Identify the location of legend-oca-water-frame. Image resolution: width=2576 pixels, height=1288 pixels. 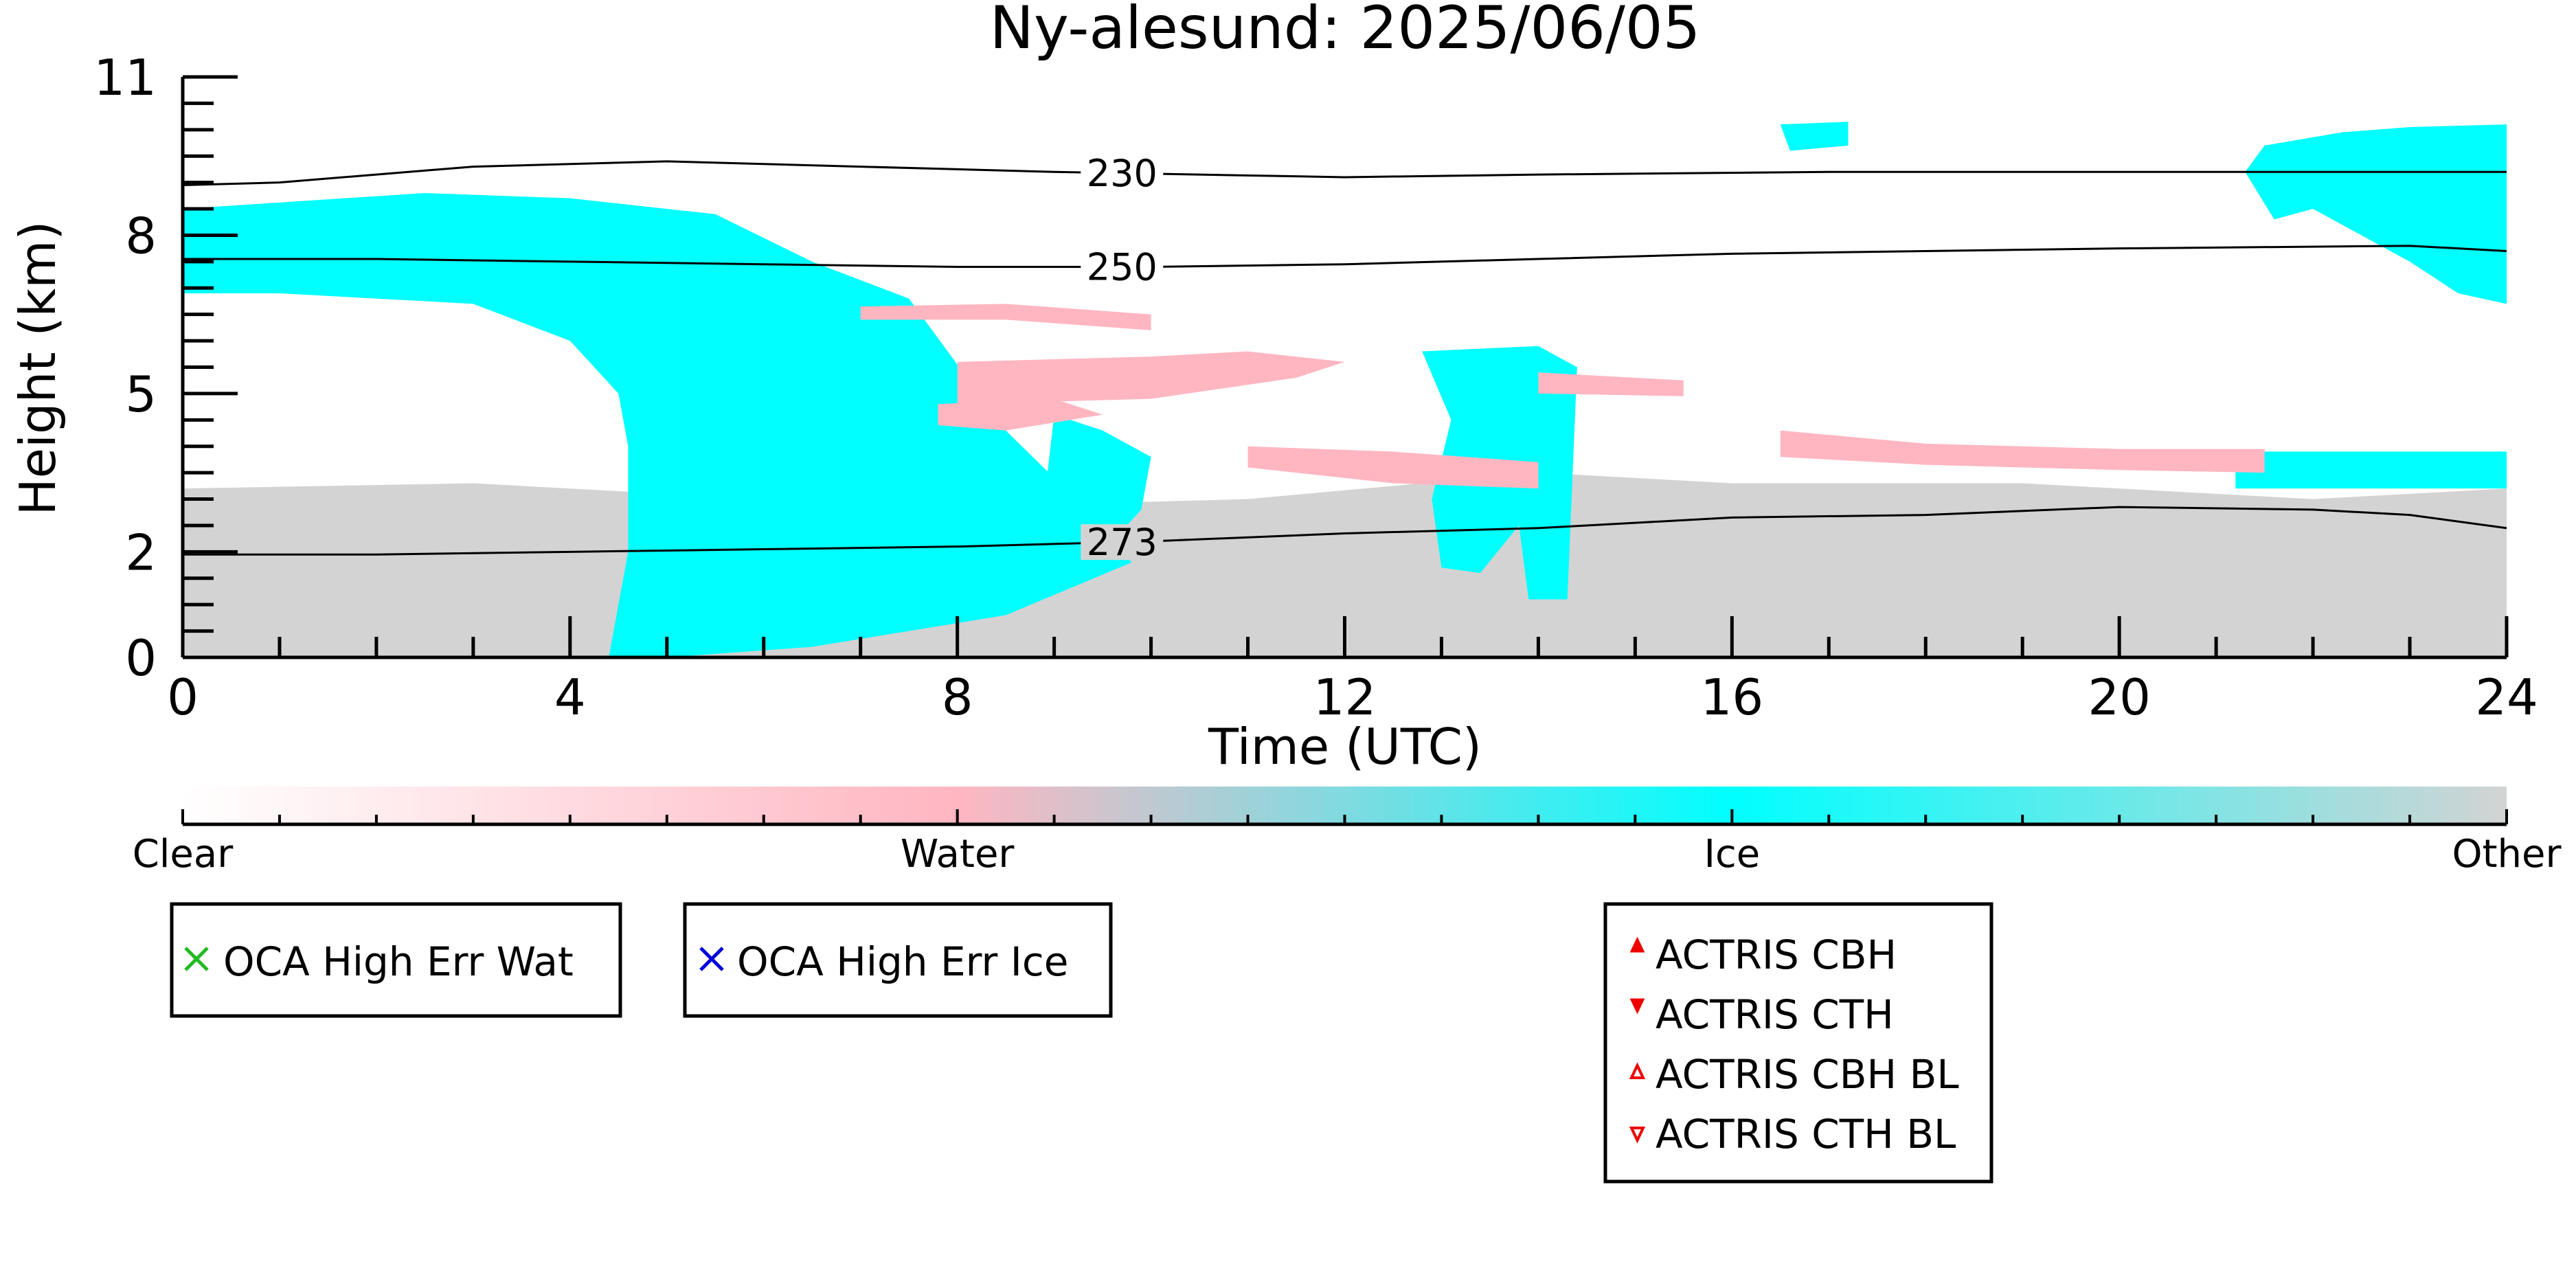
(396, 960).